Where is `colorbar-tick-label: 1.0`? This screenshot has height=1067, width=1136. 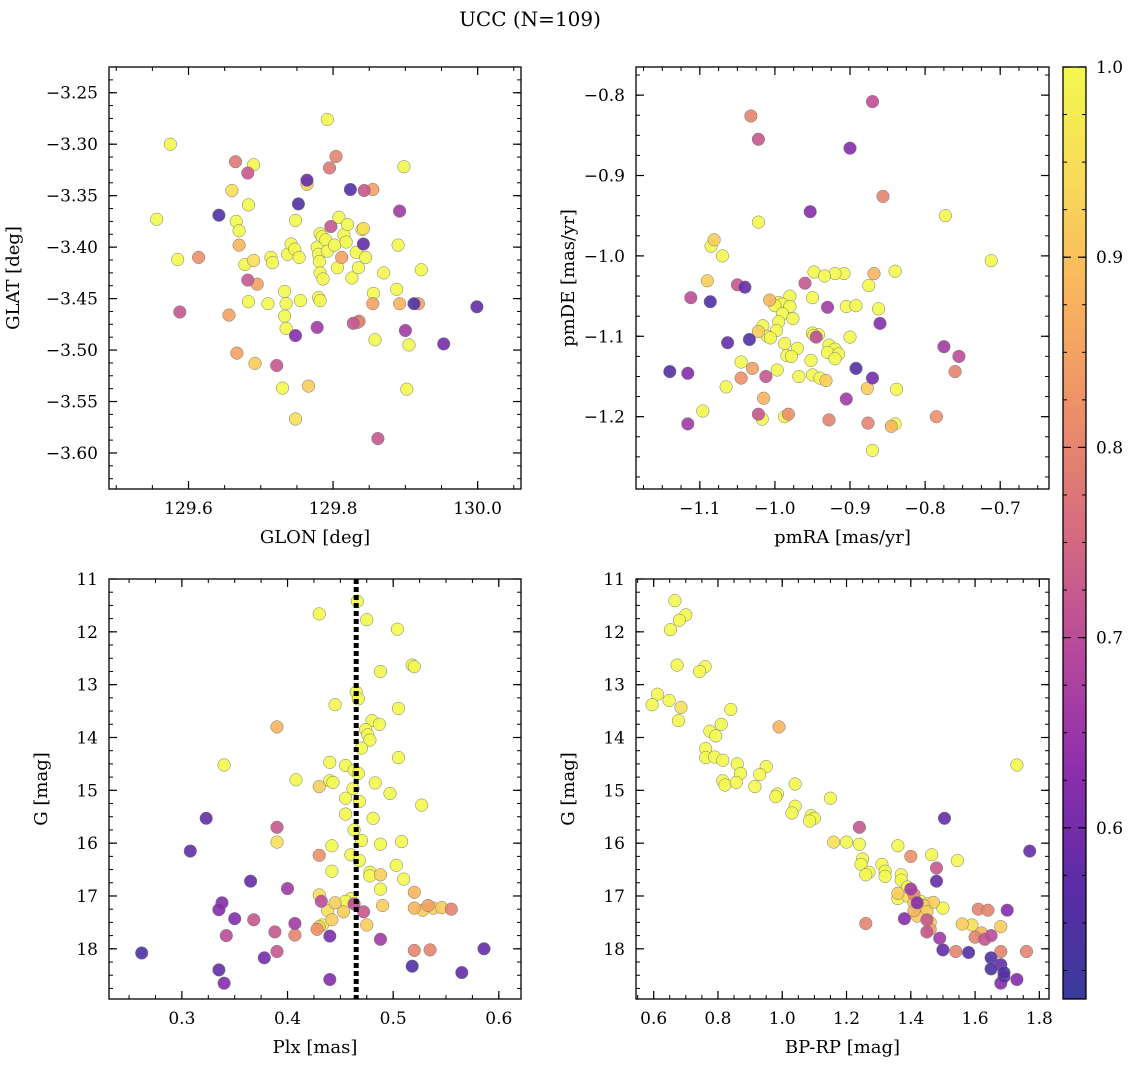
colorbar-tick-label: 1.0 is located at coordinates (1109, 68).